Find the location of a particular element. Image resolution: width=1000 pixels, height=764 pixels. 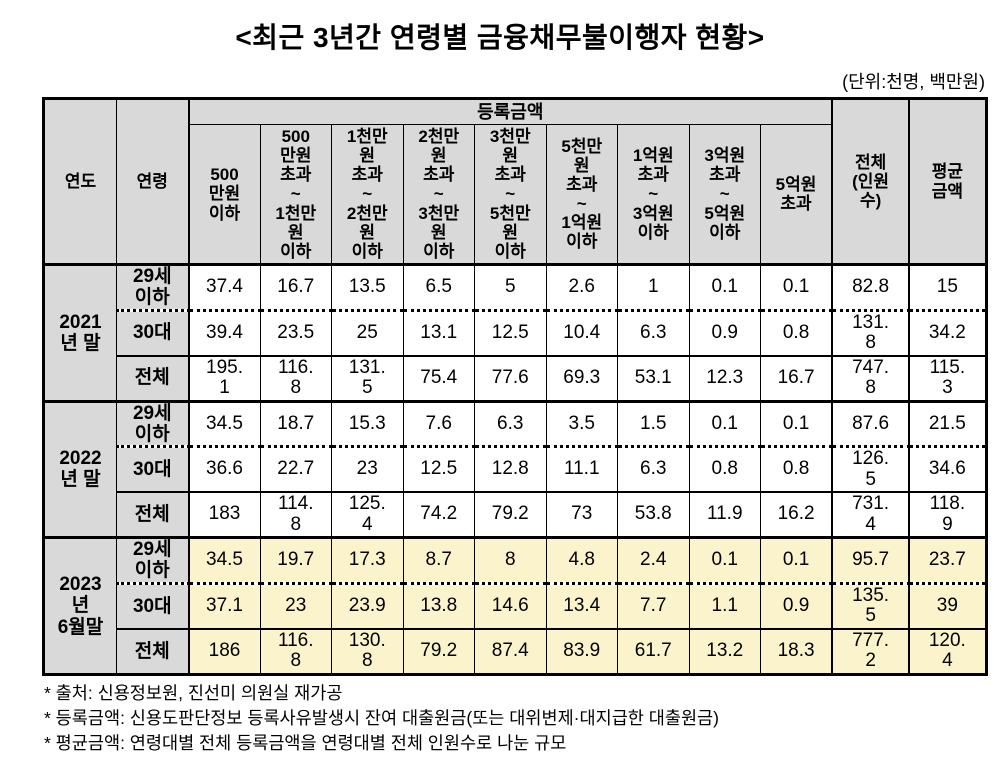

header-registered-amount: 등록금액 is located at coordinates (510, 111).